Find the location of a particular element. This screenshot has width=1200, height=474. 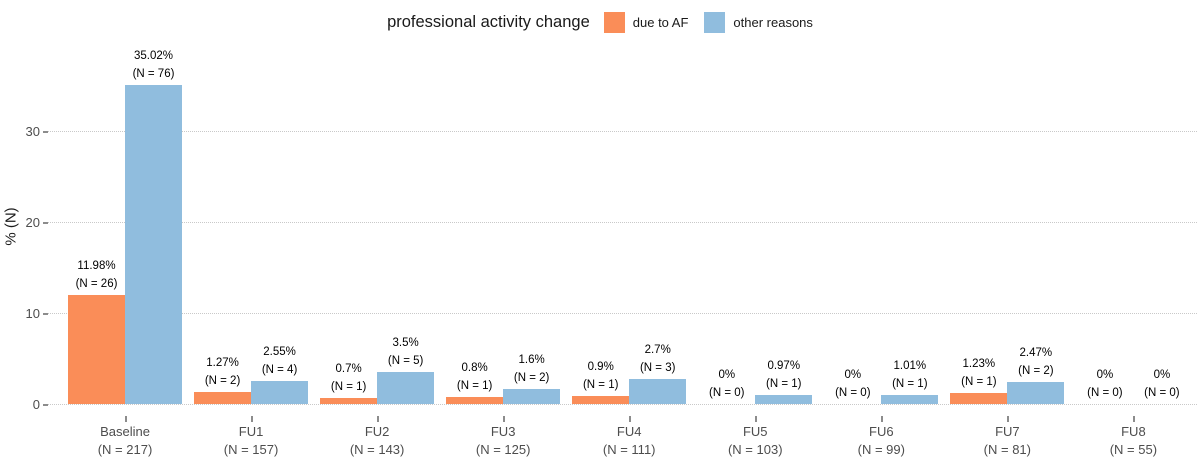

bar-percent-label: 2.55% is located at coordinates (279, 351).